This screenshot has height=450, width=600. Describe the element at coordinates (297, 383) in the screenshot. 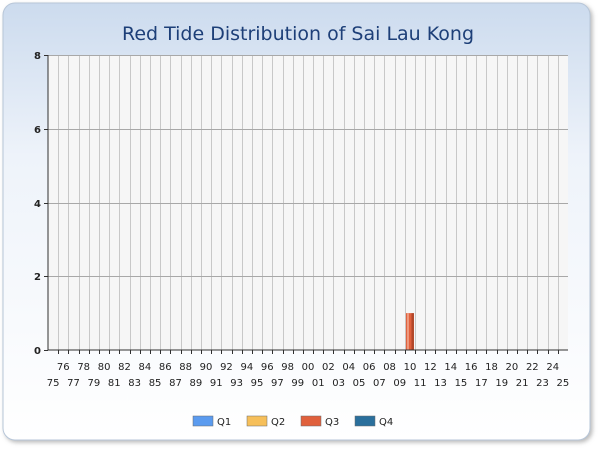

I see `x-tick-label: 99` at that location.